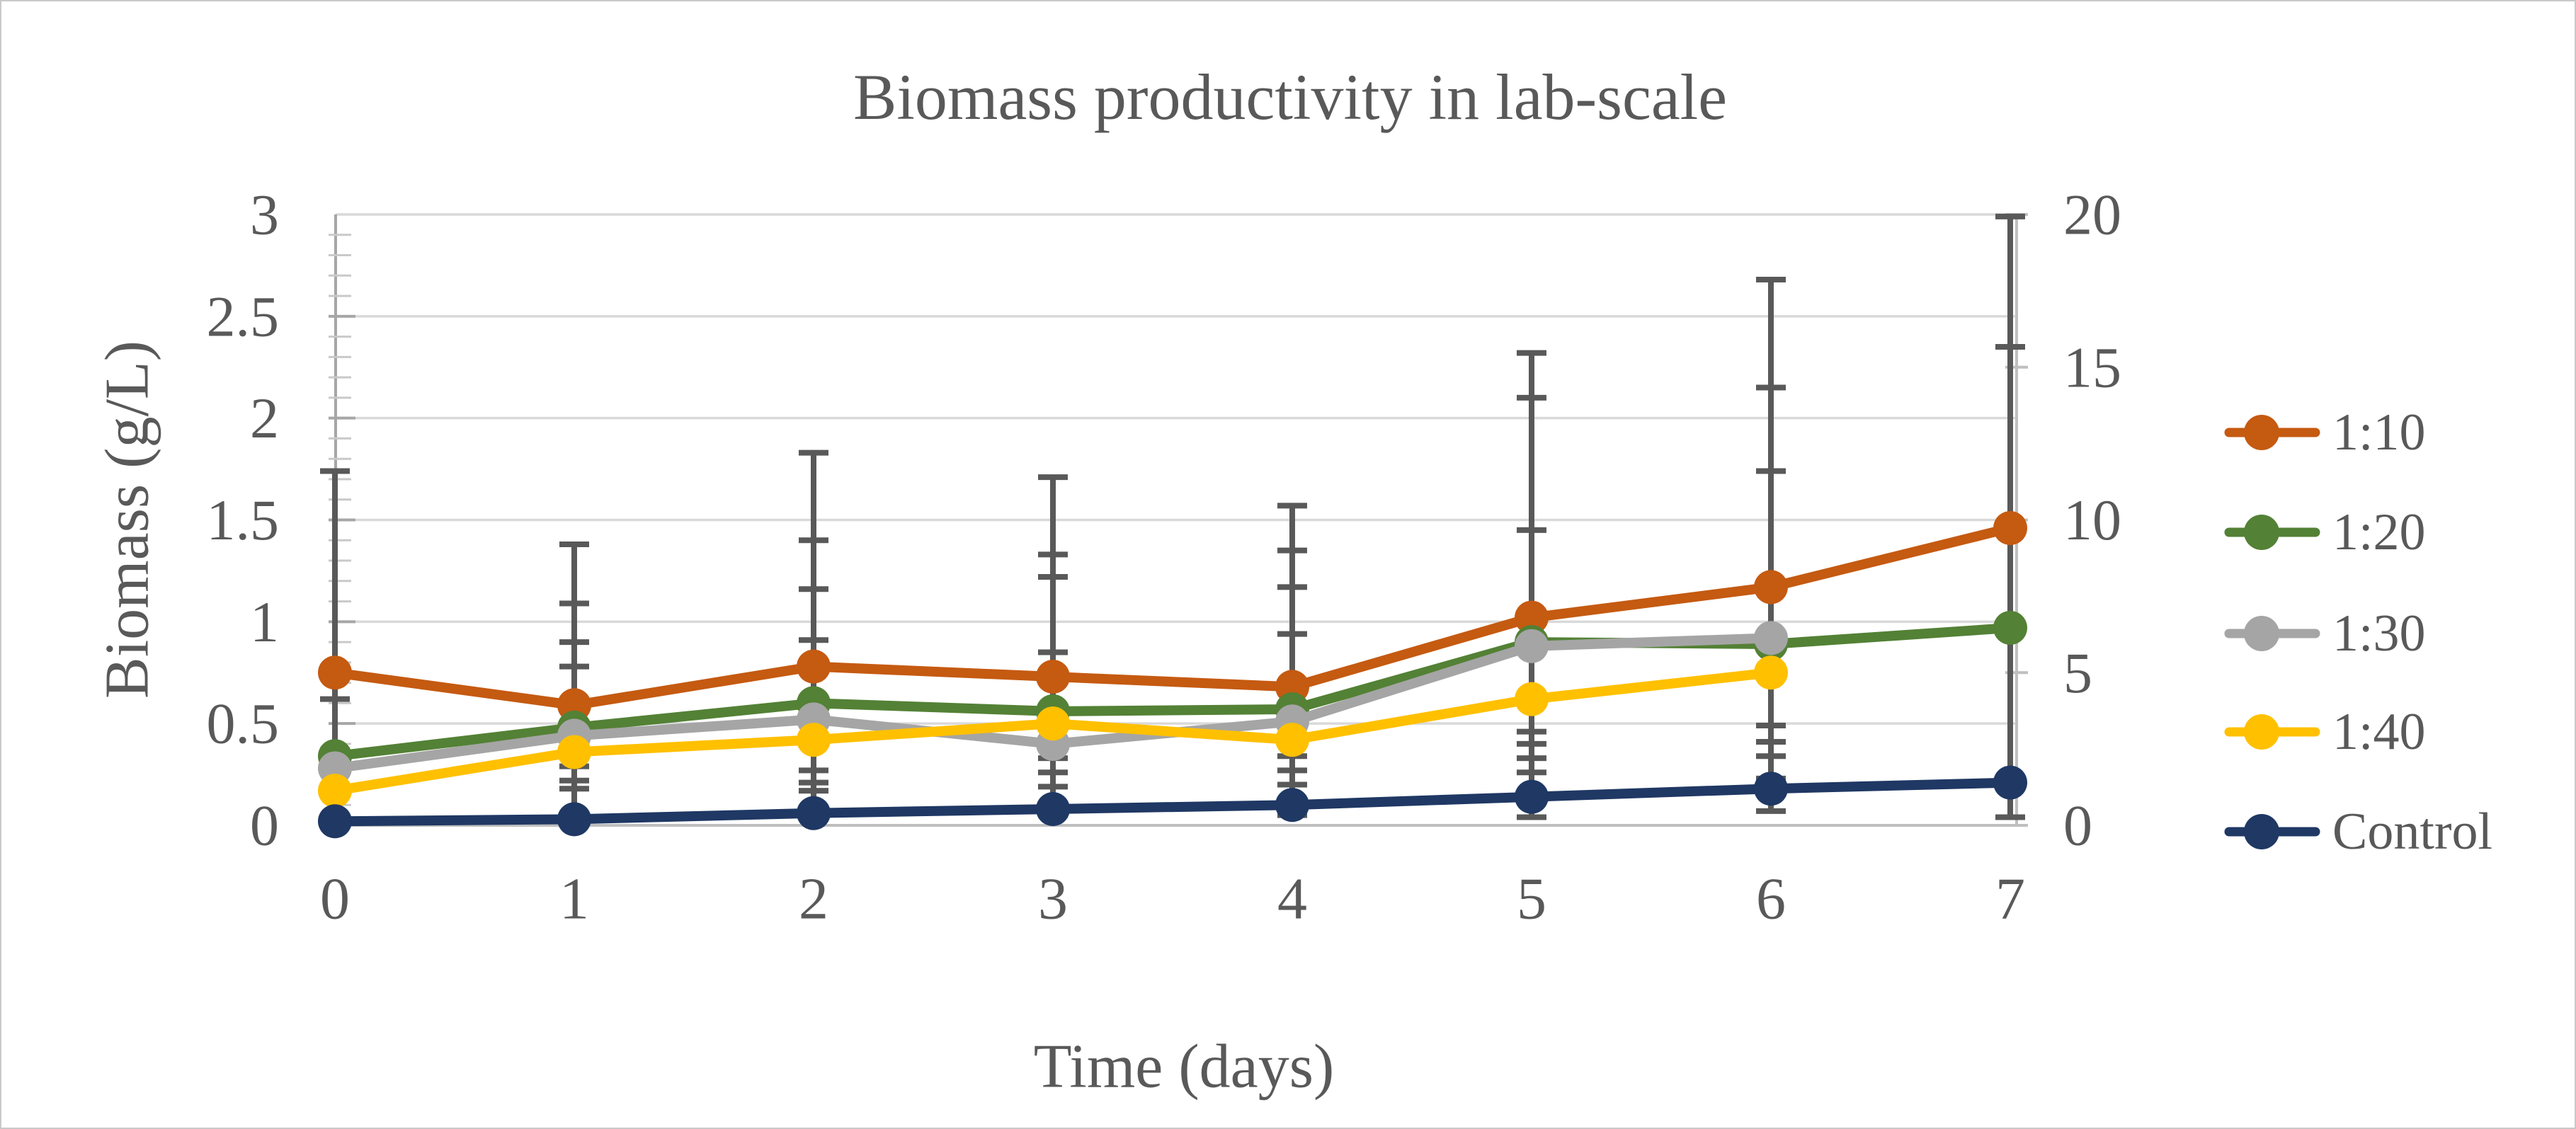  I want to click on data-point-1:20, so click(2010, 627).